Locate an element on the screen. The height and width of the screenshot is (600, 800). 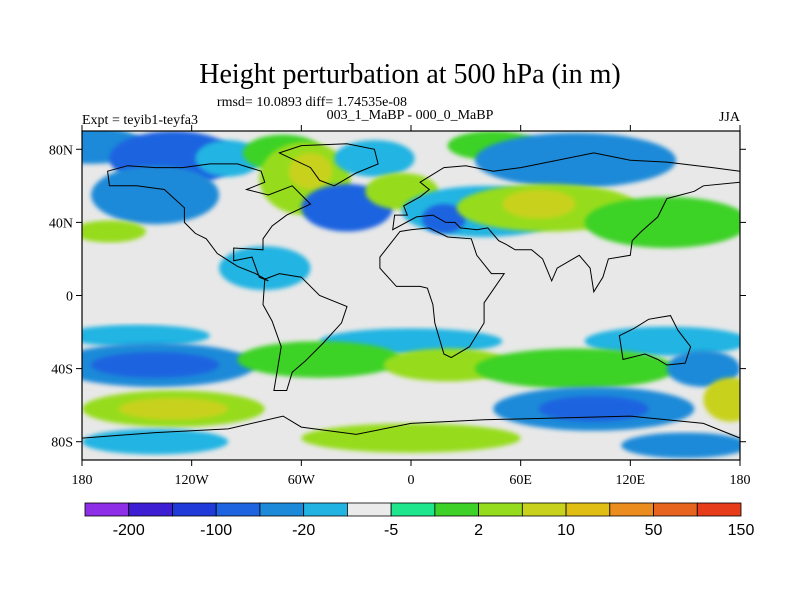
colorbar-label: 50 is located at coordinates (654, 530).